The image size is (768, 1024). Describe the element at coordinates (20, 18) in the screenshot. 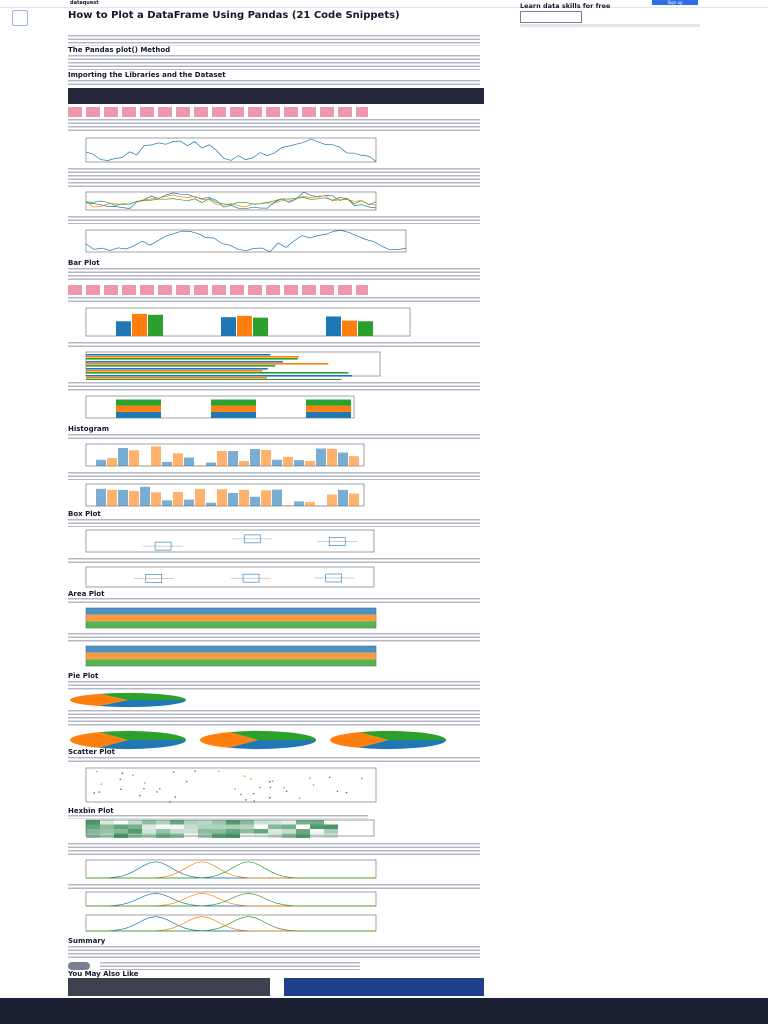

I see `share-icon` at that location.